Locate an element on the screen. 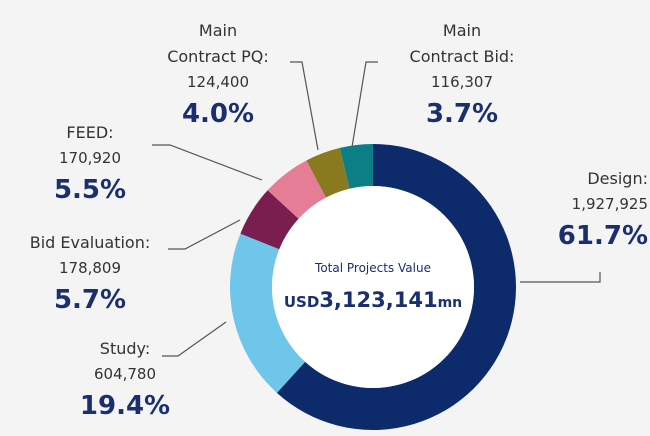  percent-label: 61.7% is located at coordinates (602, 236).